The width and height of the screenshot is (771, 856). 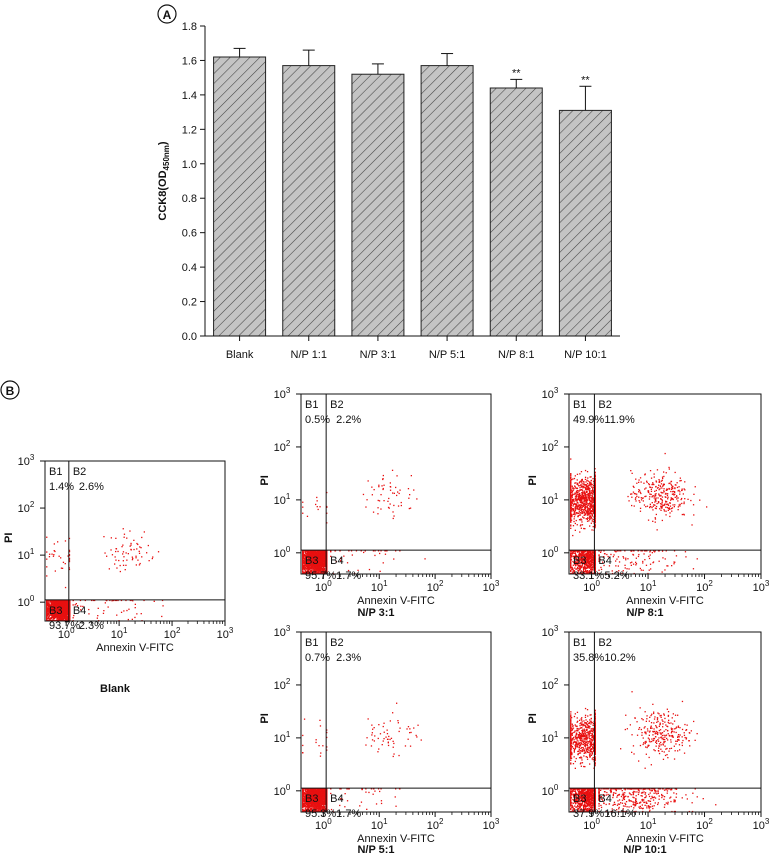 What do you see at coordinates (348, 814) in the screenshot?
I see `quadrant-percent: 1.7%` at bounding box center [348, 814].